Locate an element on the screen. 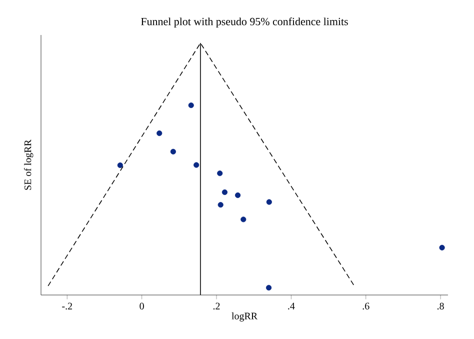 The height and width of the screenshot is (339, 474). y-axis-title: SE of logRR is located at coordinates (29, 165).